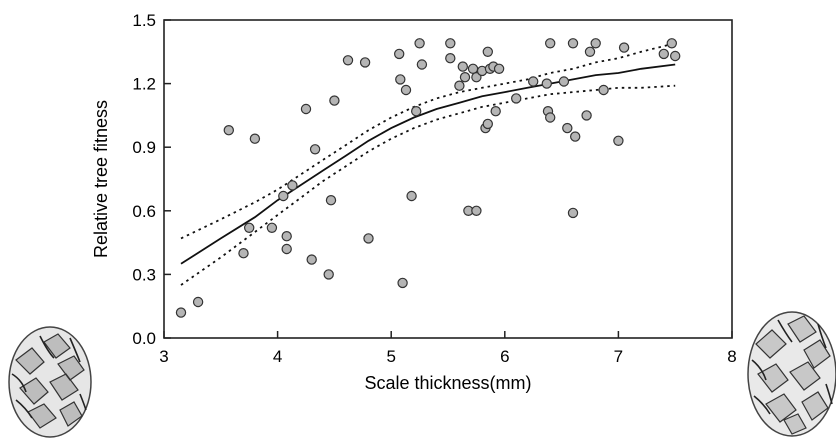 The width and height of the screenshot is (836, 440). I want to click on y-tick-label: 0.3, so click(144, 274).